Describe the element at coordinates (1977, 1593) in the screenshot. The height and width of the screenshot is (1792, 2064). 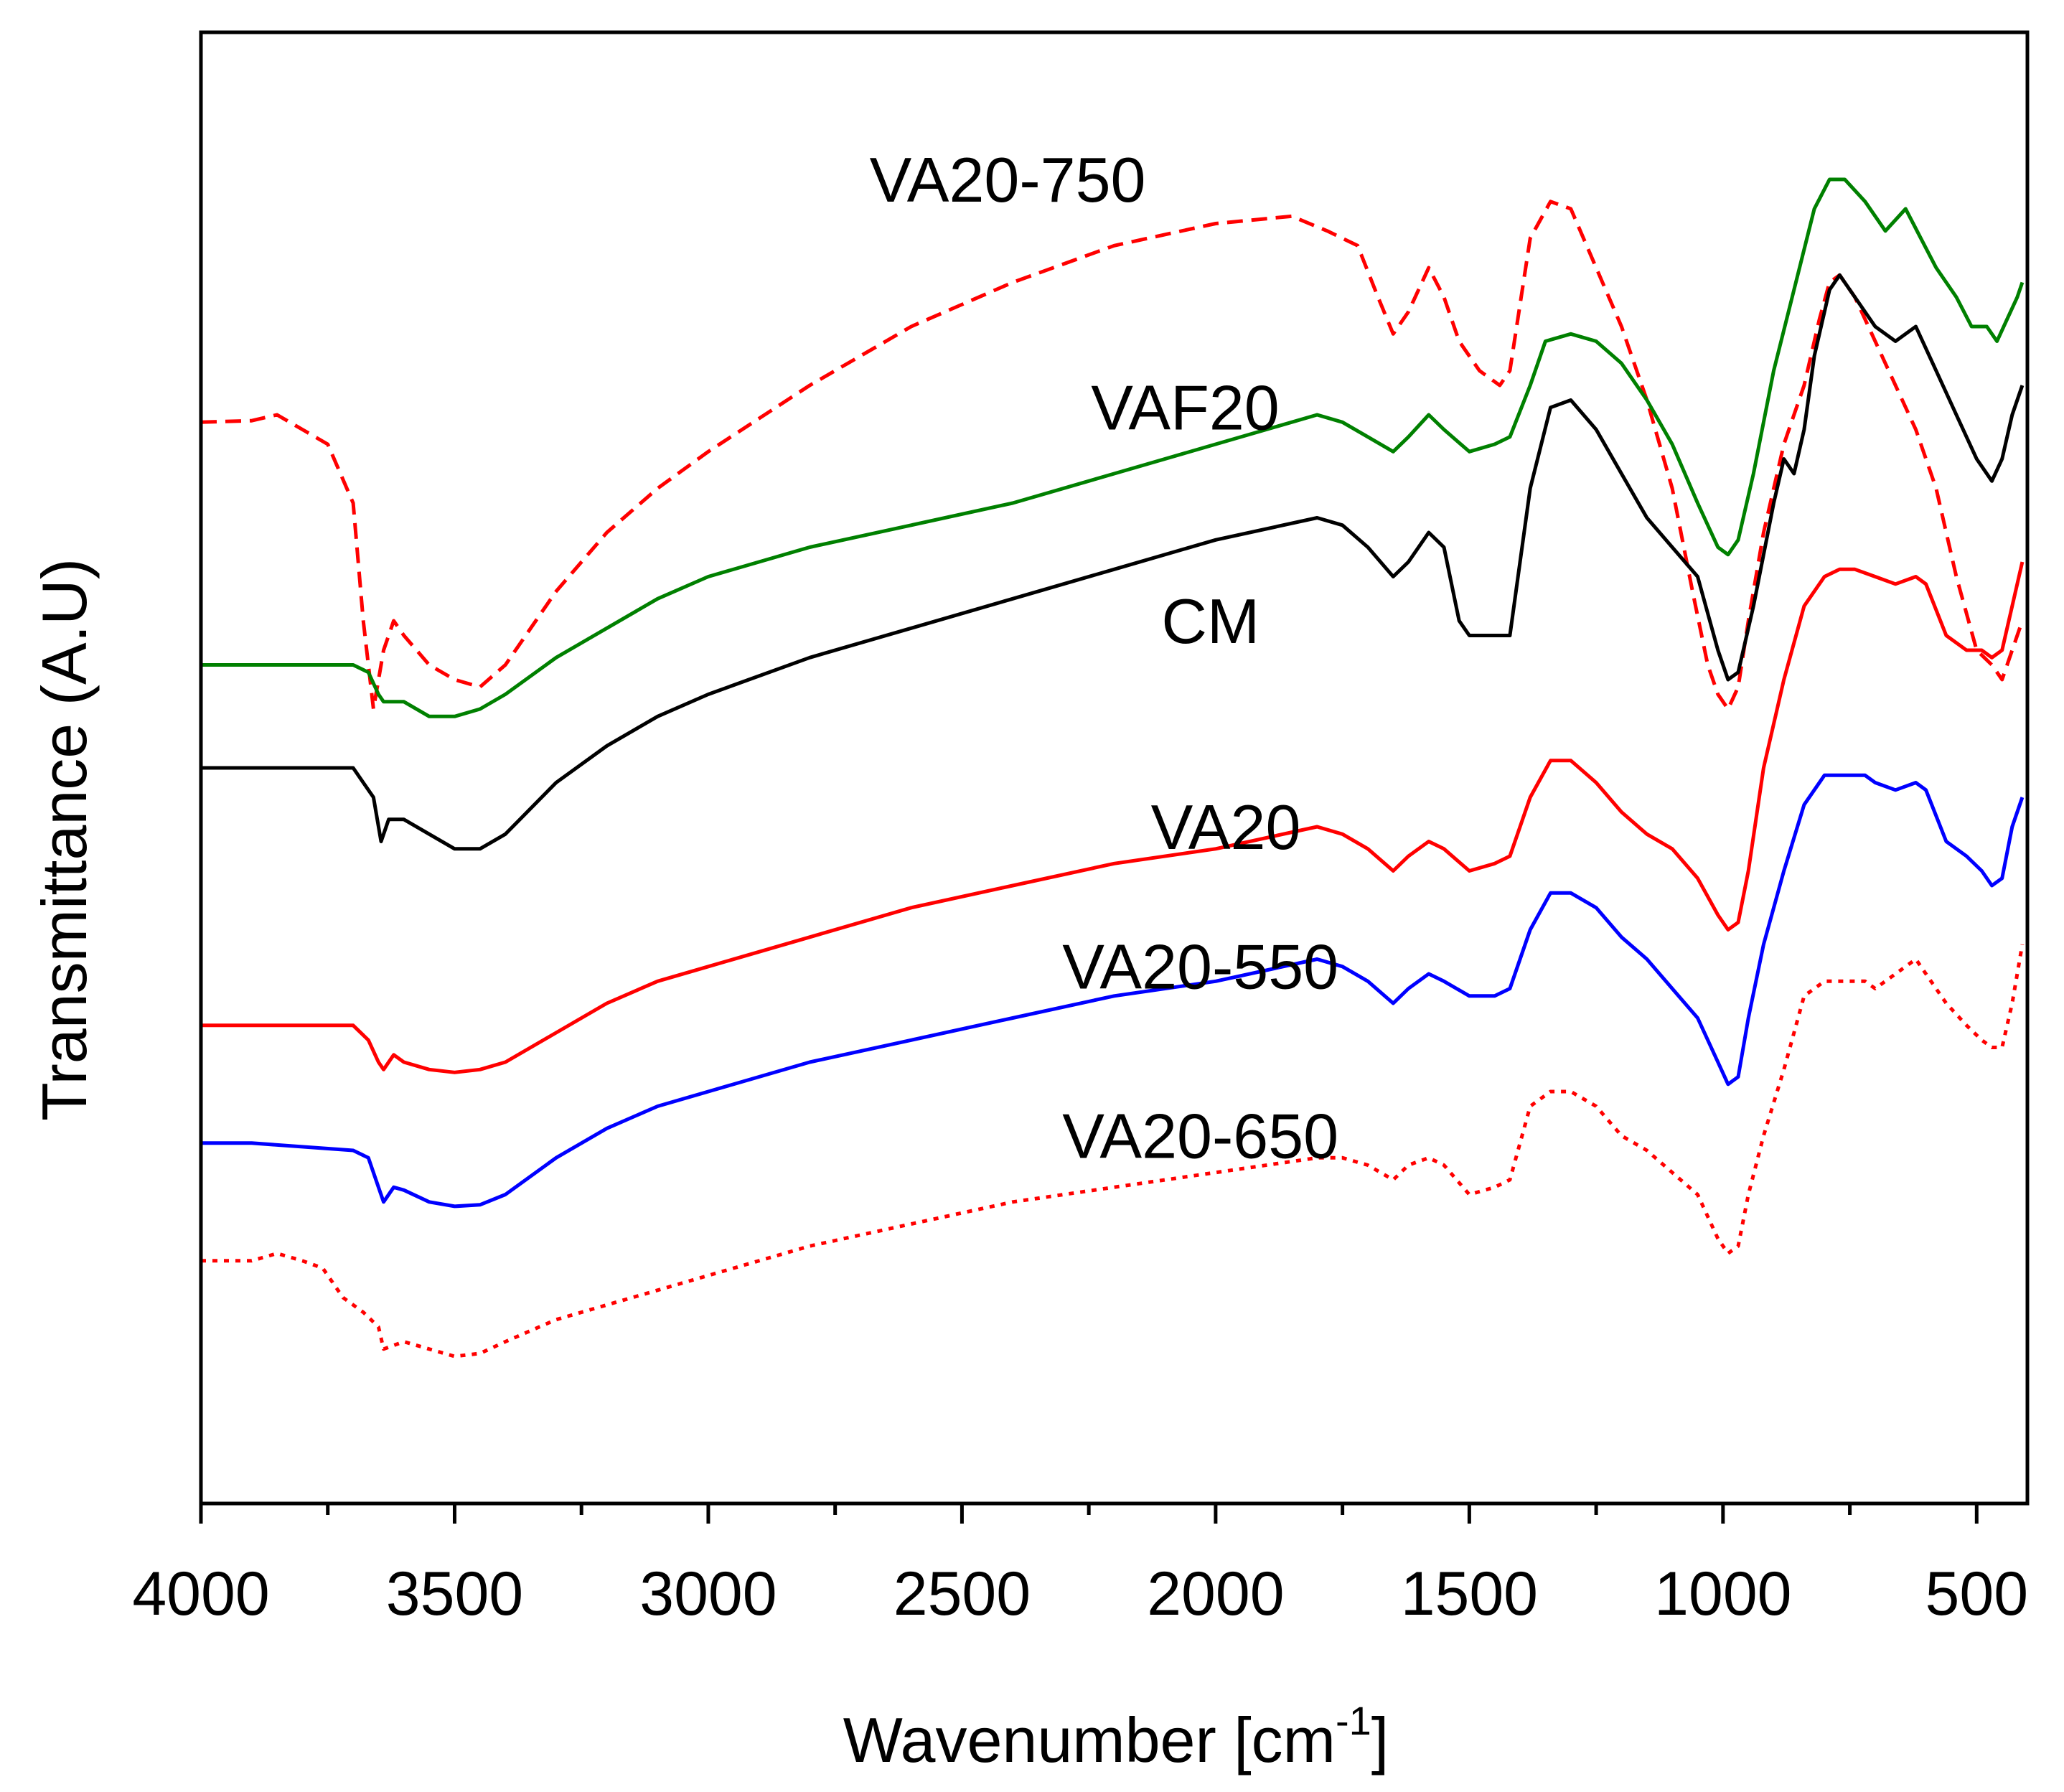
I see `x-tick-label-500: 500` at that location.